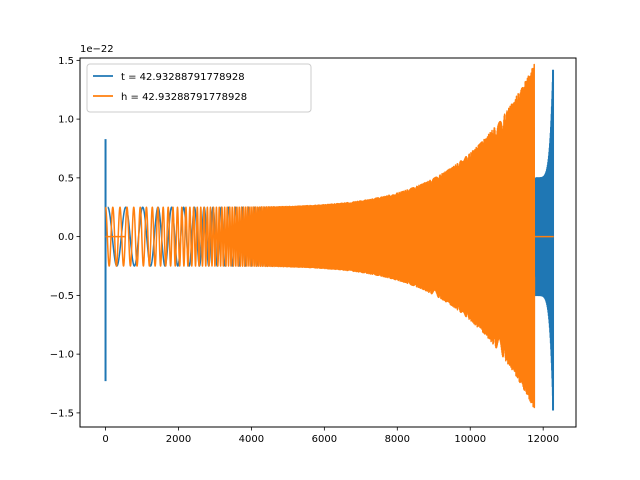 The image size is (640, 480). I want to click on legend-box, so click(199, 88).